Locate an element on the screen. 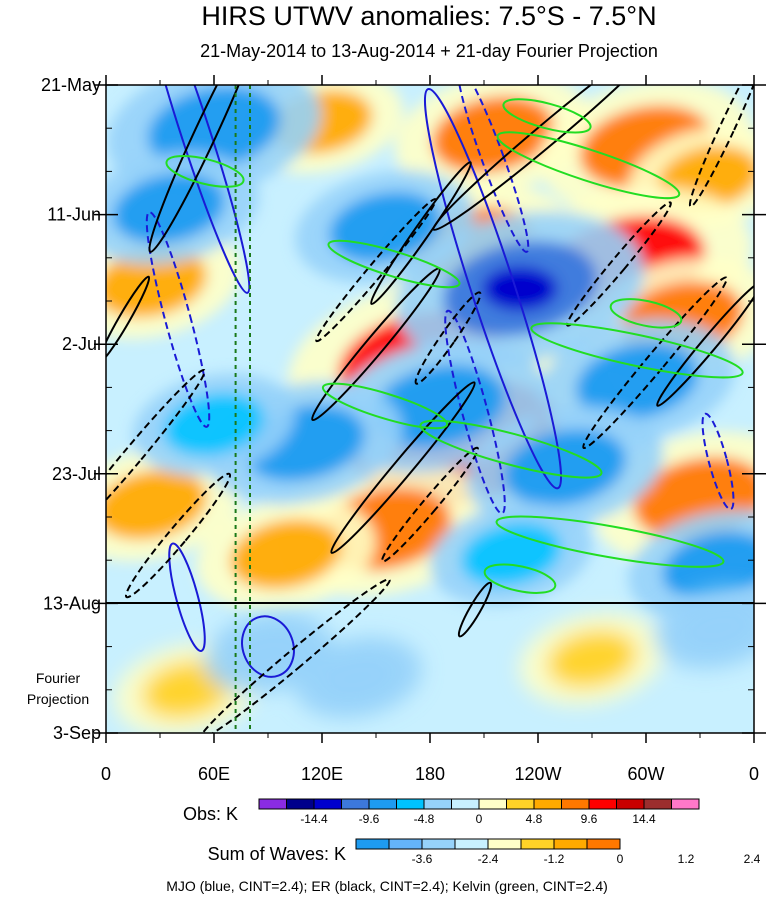 The width and height of the screenshot is (774, 899). y-tick-label: 11-Jun is located at coordinates (74, 215).